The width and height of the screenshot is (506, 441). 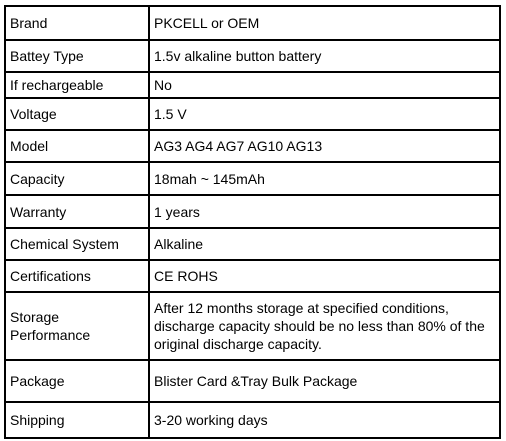 I want to click on property-name: Certifications, so click(x=77, y=276).